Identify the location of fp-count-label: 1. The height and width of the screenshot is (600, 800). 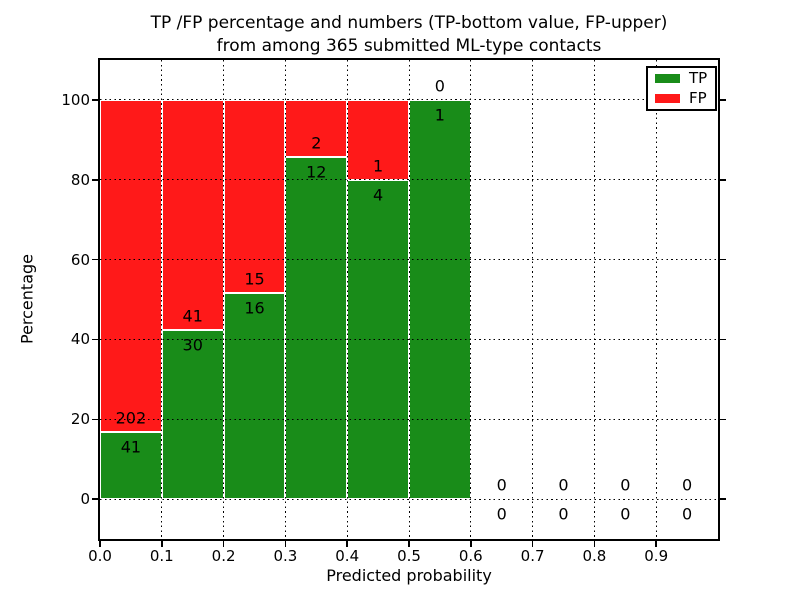
(378, 166).